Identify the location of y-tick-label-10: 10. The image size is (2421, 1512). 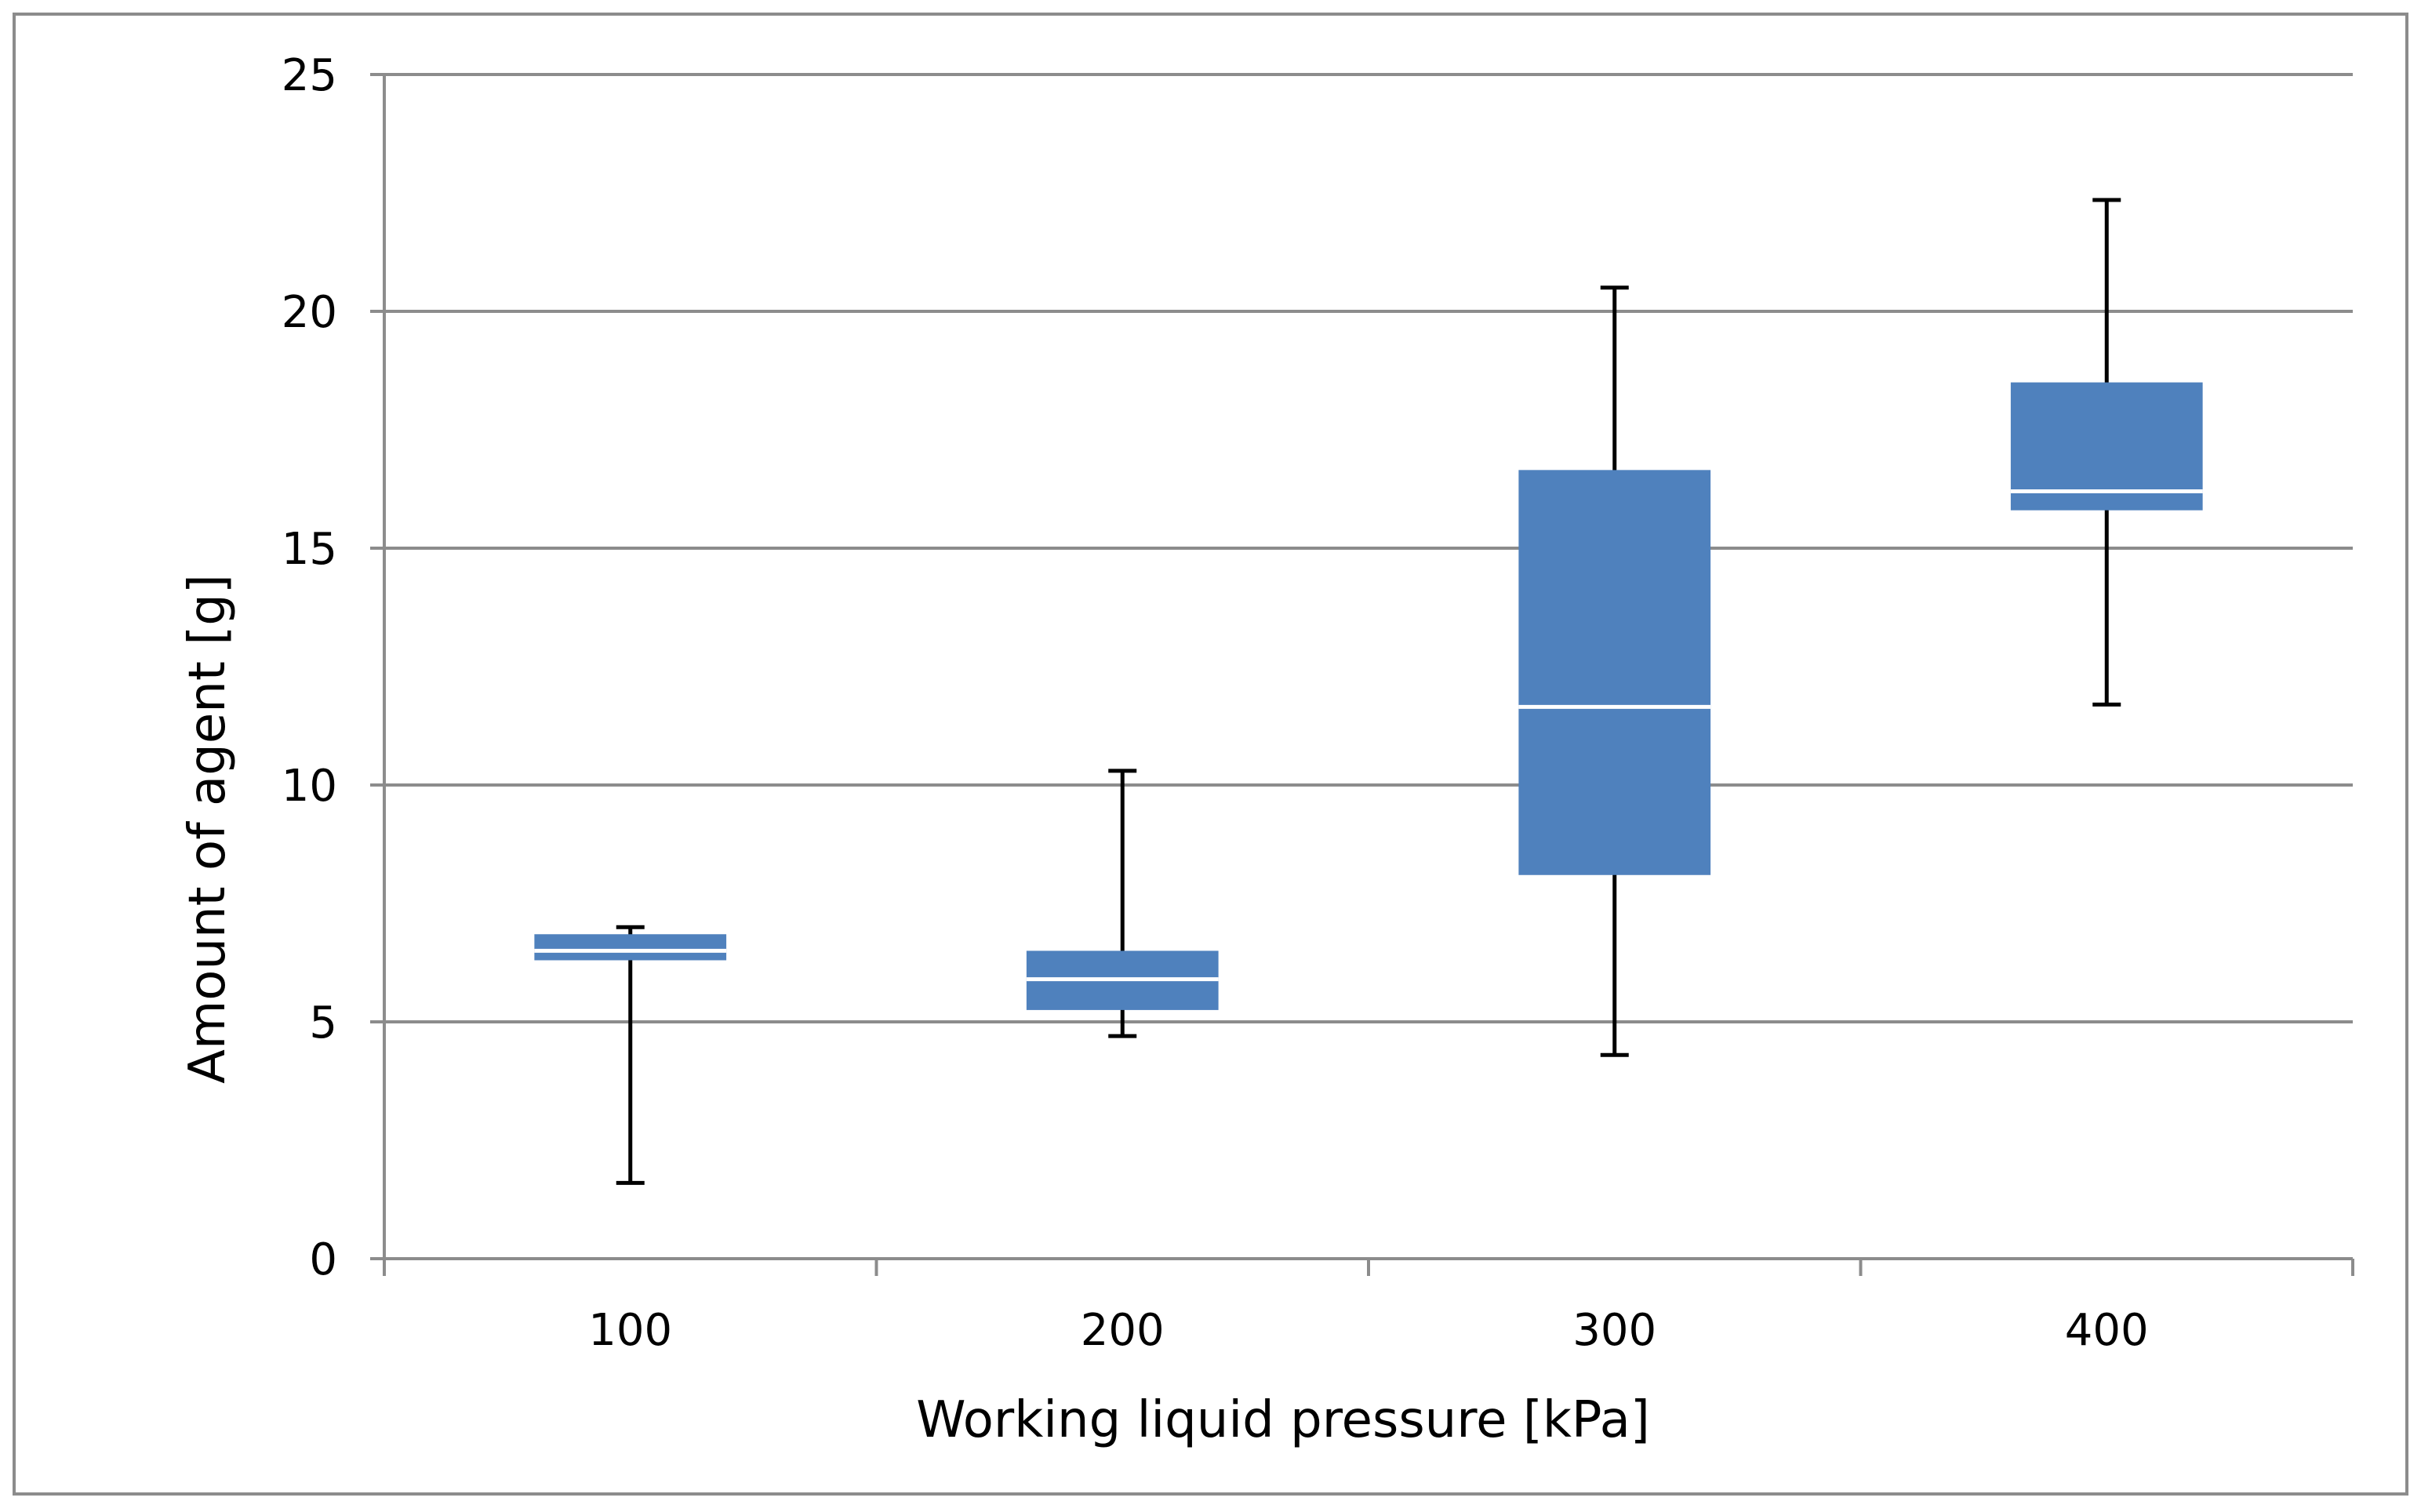
(309, 786).